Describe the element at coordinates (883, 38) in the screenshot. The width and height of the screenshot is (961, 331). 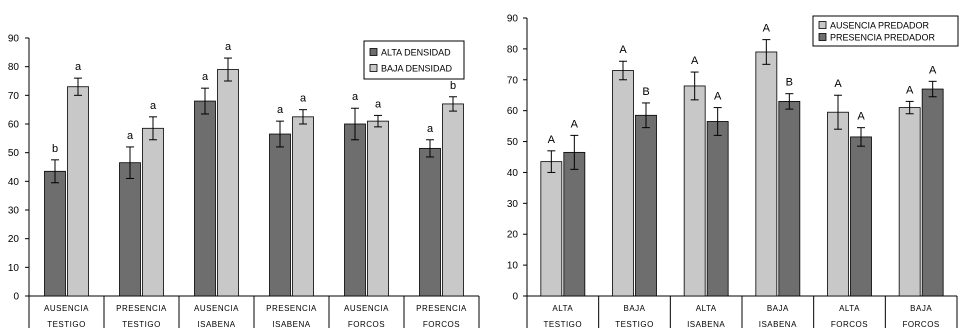
I see `legend-label: PRESENCIA PREDADOR` at that location.